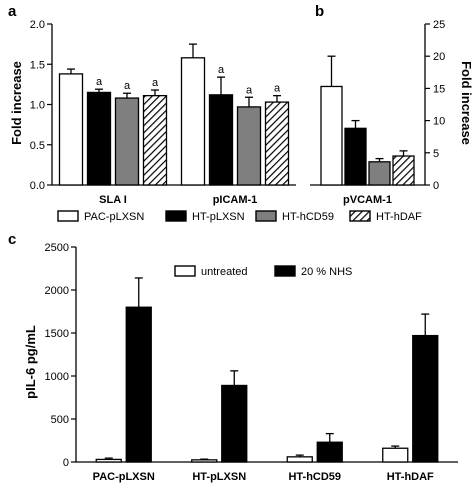 The width and height of the screenshot is (474, 483). I want to click on legend-c: untreated 20 % NHS, so click(263, 271).